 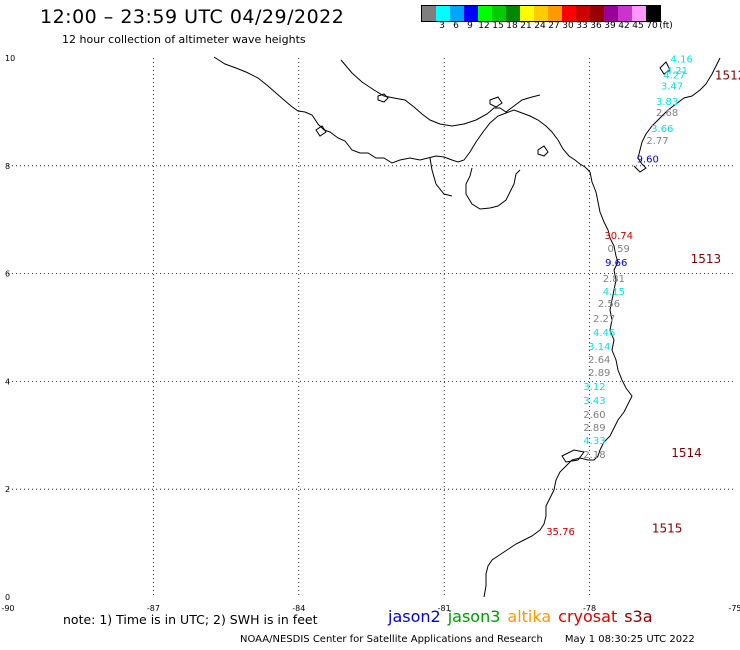 What do you see at coordinates (674, 75) in the screenshot?
I see `swh-value: 4.27` at bounding box center [674, 75].